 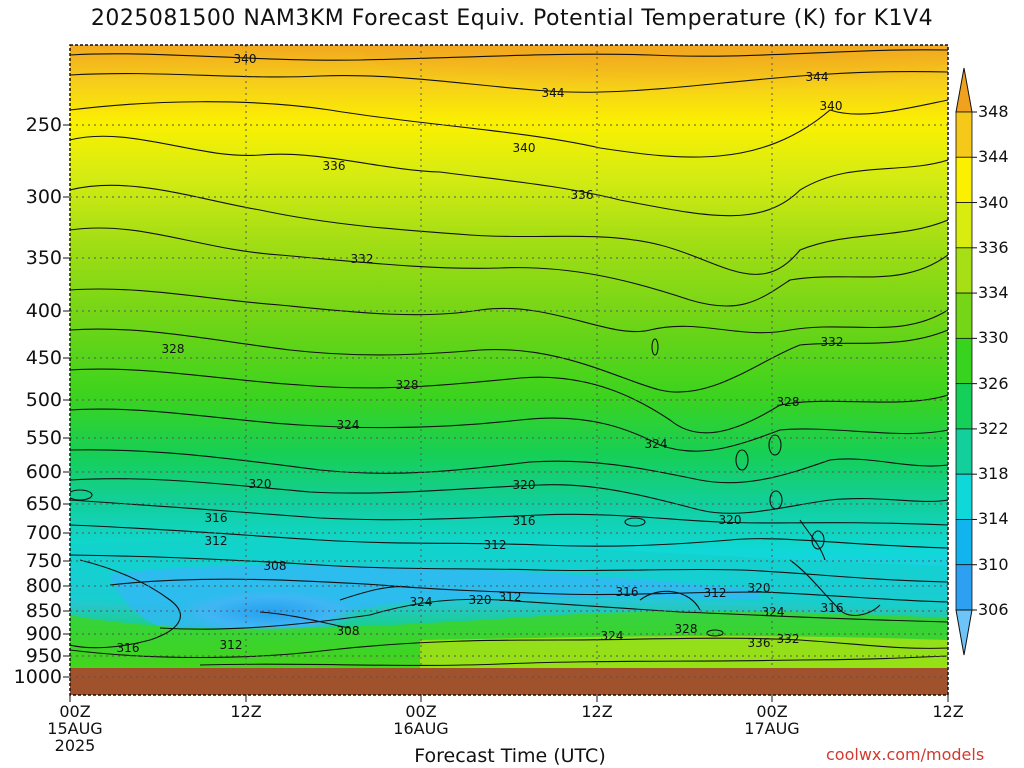 I want to click on x-tick-date: 15AUG, so click(x=75, y=728).